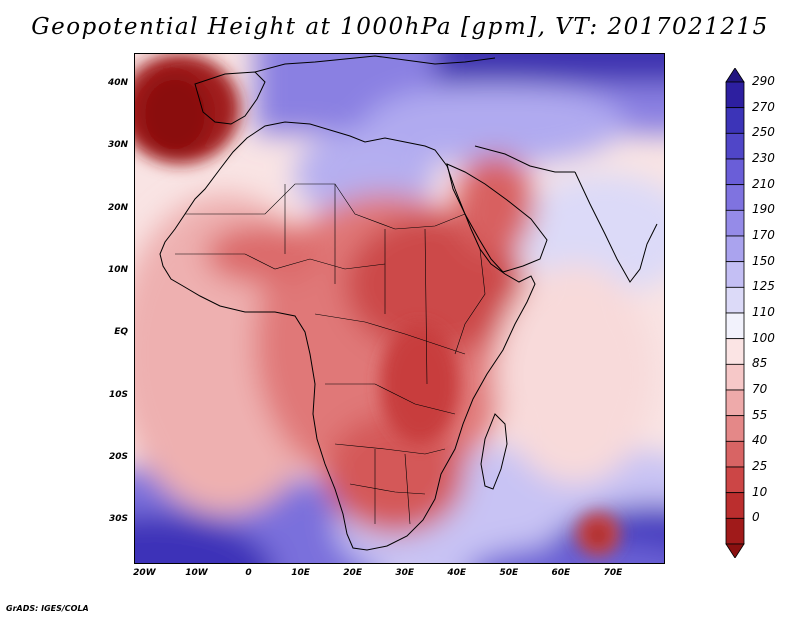 The image size is (800, 618). I want to click on y-tick-label: 10N, so click(117, 270).